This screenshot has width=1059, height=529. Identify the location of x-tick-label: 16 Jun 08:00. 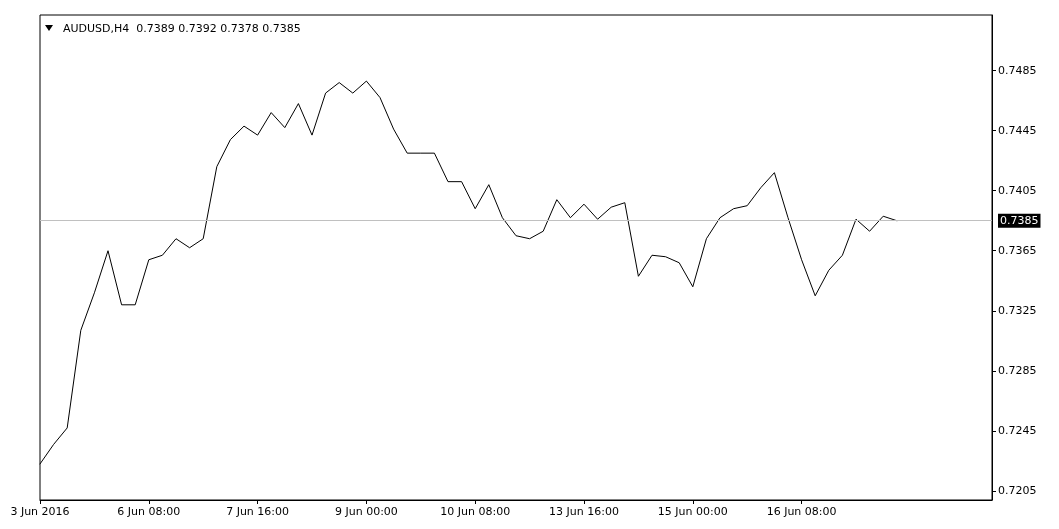
(801, 511).